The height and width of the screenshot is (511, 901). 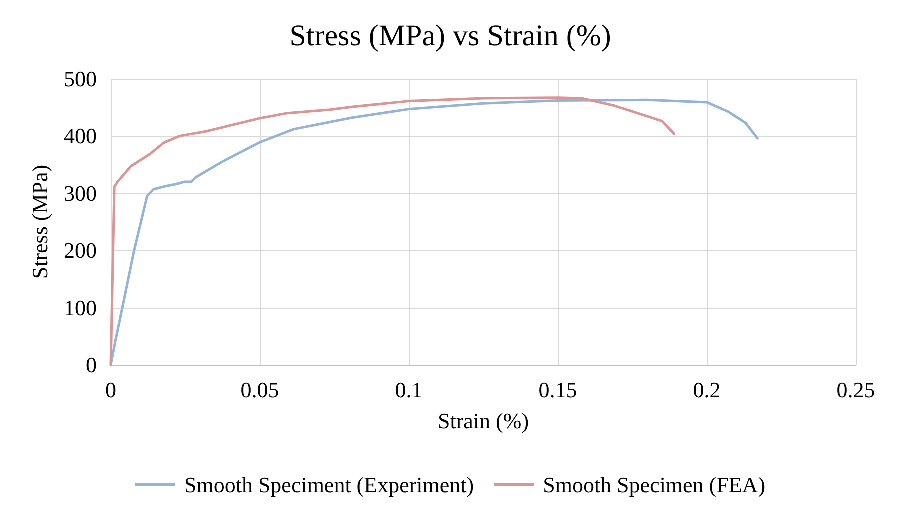 I want to click on x-tick-label: 0, so click(x=111, y=390).